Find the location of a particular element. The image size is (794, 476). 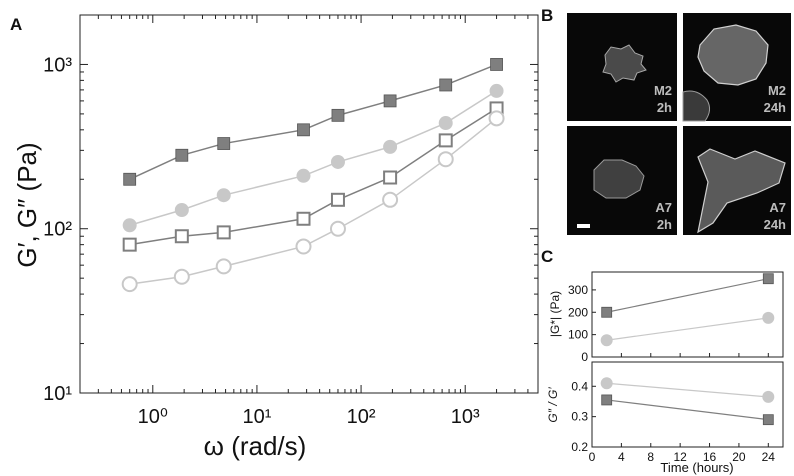

panel-c-x-axis-label: Time (hours) is located at coordinates (696, 467).